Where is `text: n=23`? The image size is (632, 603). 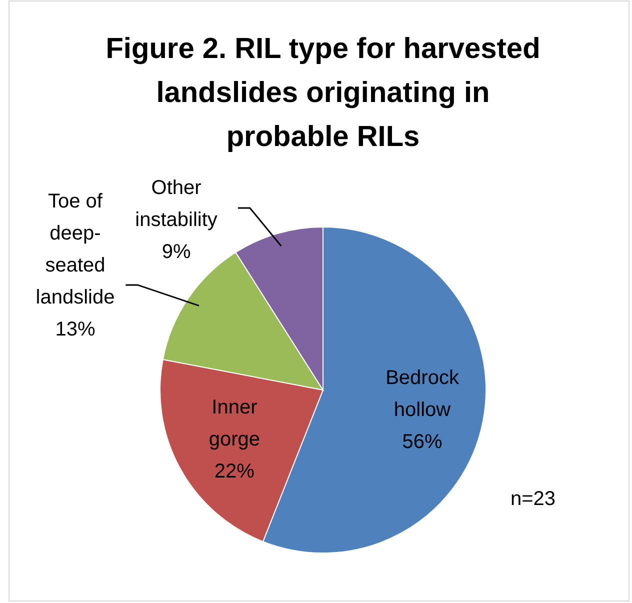
text: n=23 is located at coordinates (533, 499).